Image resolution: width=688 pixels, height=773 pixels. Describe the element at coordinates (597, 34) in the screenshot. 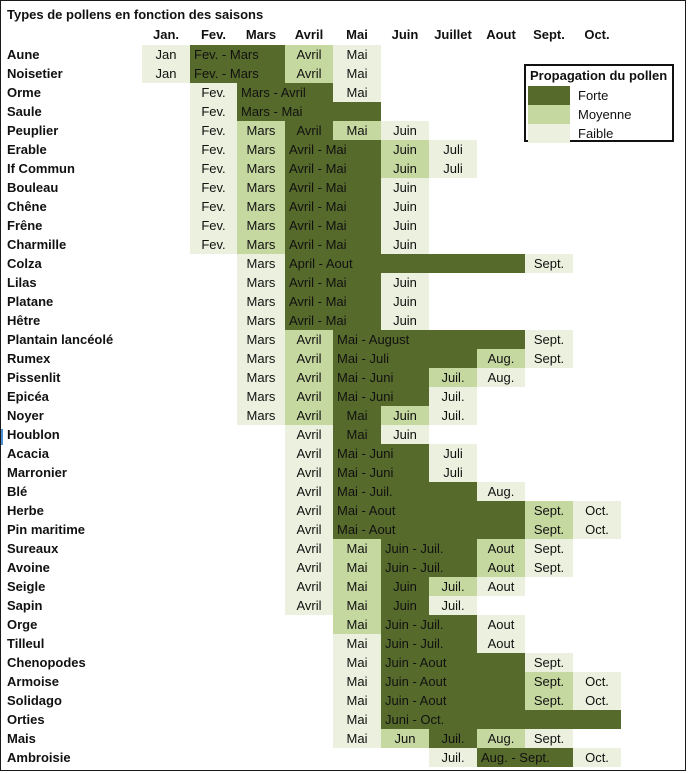

I see `month-header-cell: Oct.` at that location.